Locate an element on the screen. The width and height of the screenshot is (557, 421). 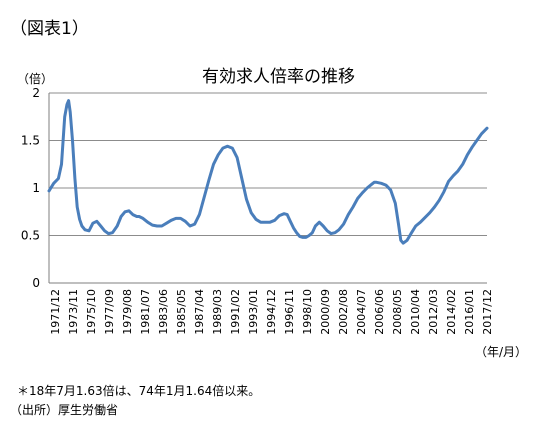
x-tick-label: 2004/07 is located at coordinates (361, 312).